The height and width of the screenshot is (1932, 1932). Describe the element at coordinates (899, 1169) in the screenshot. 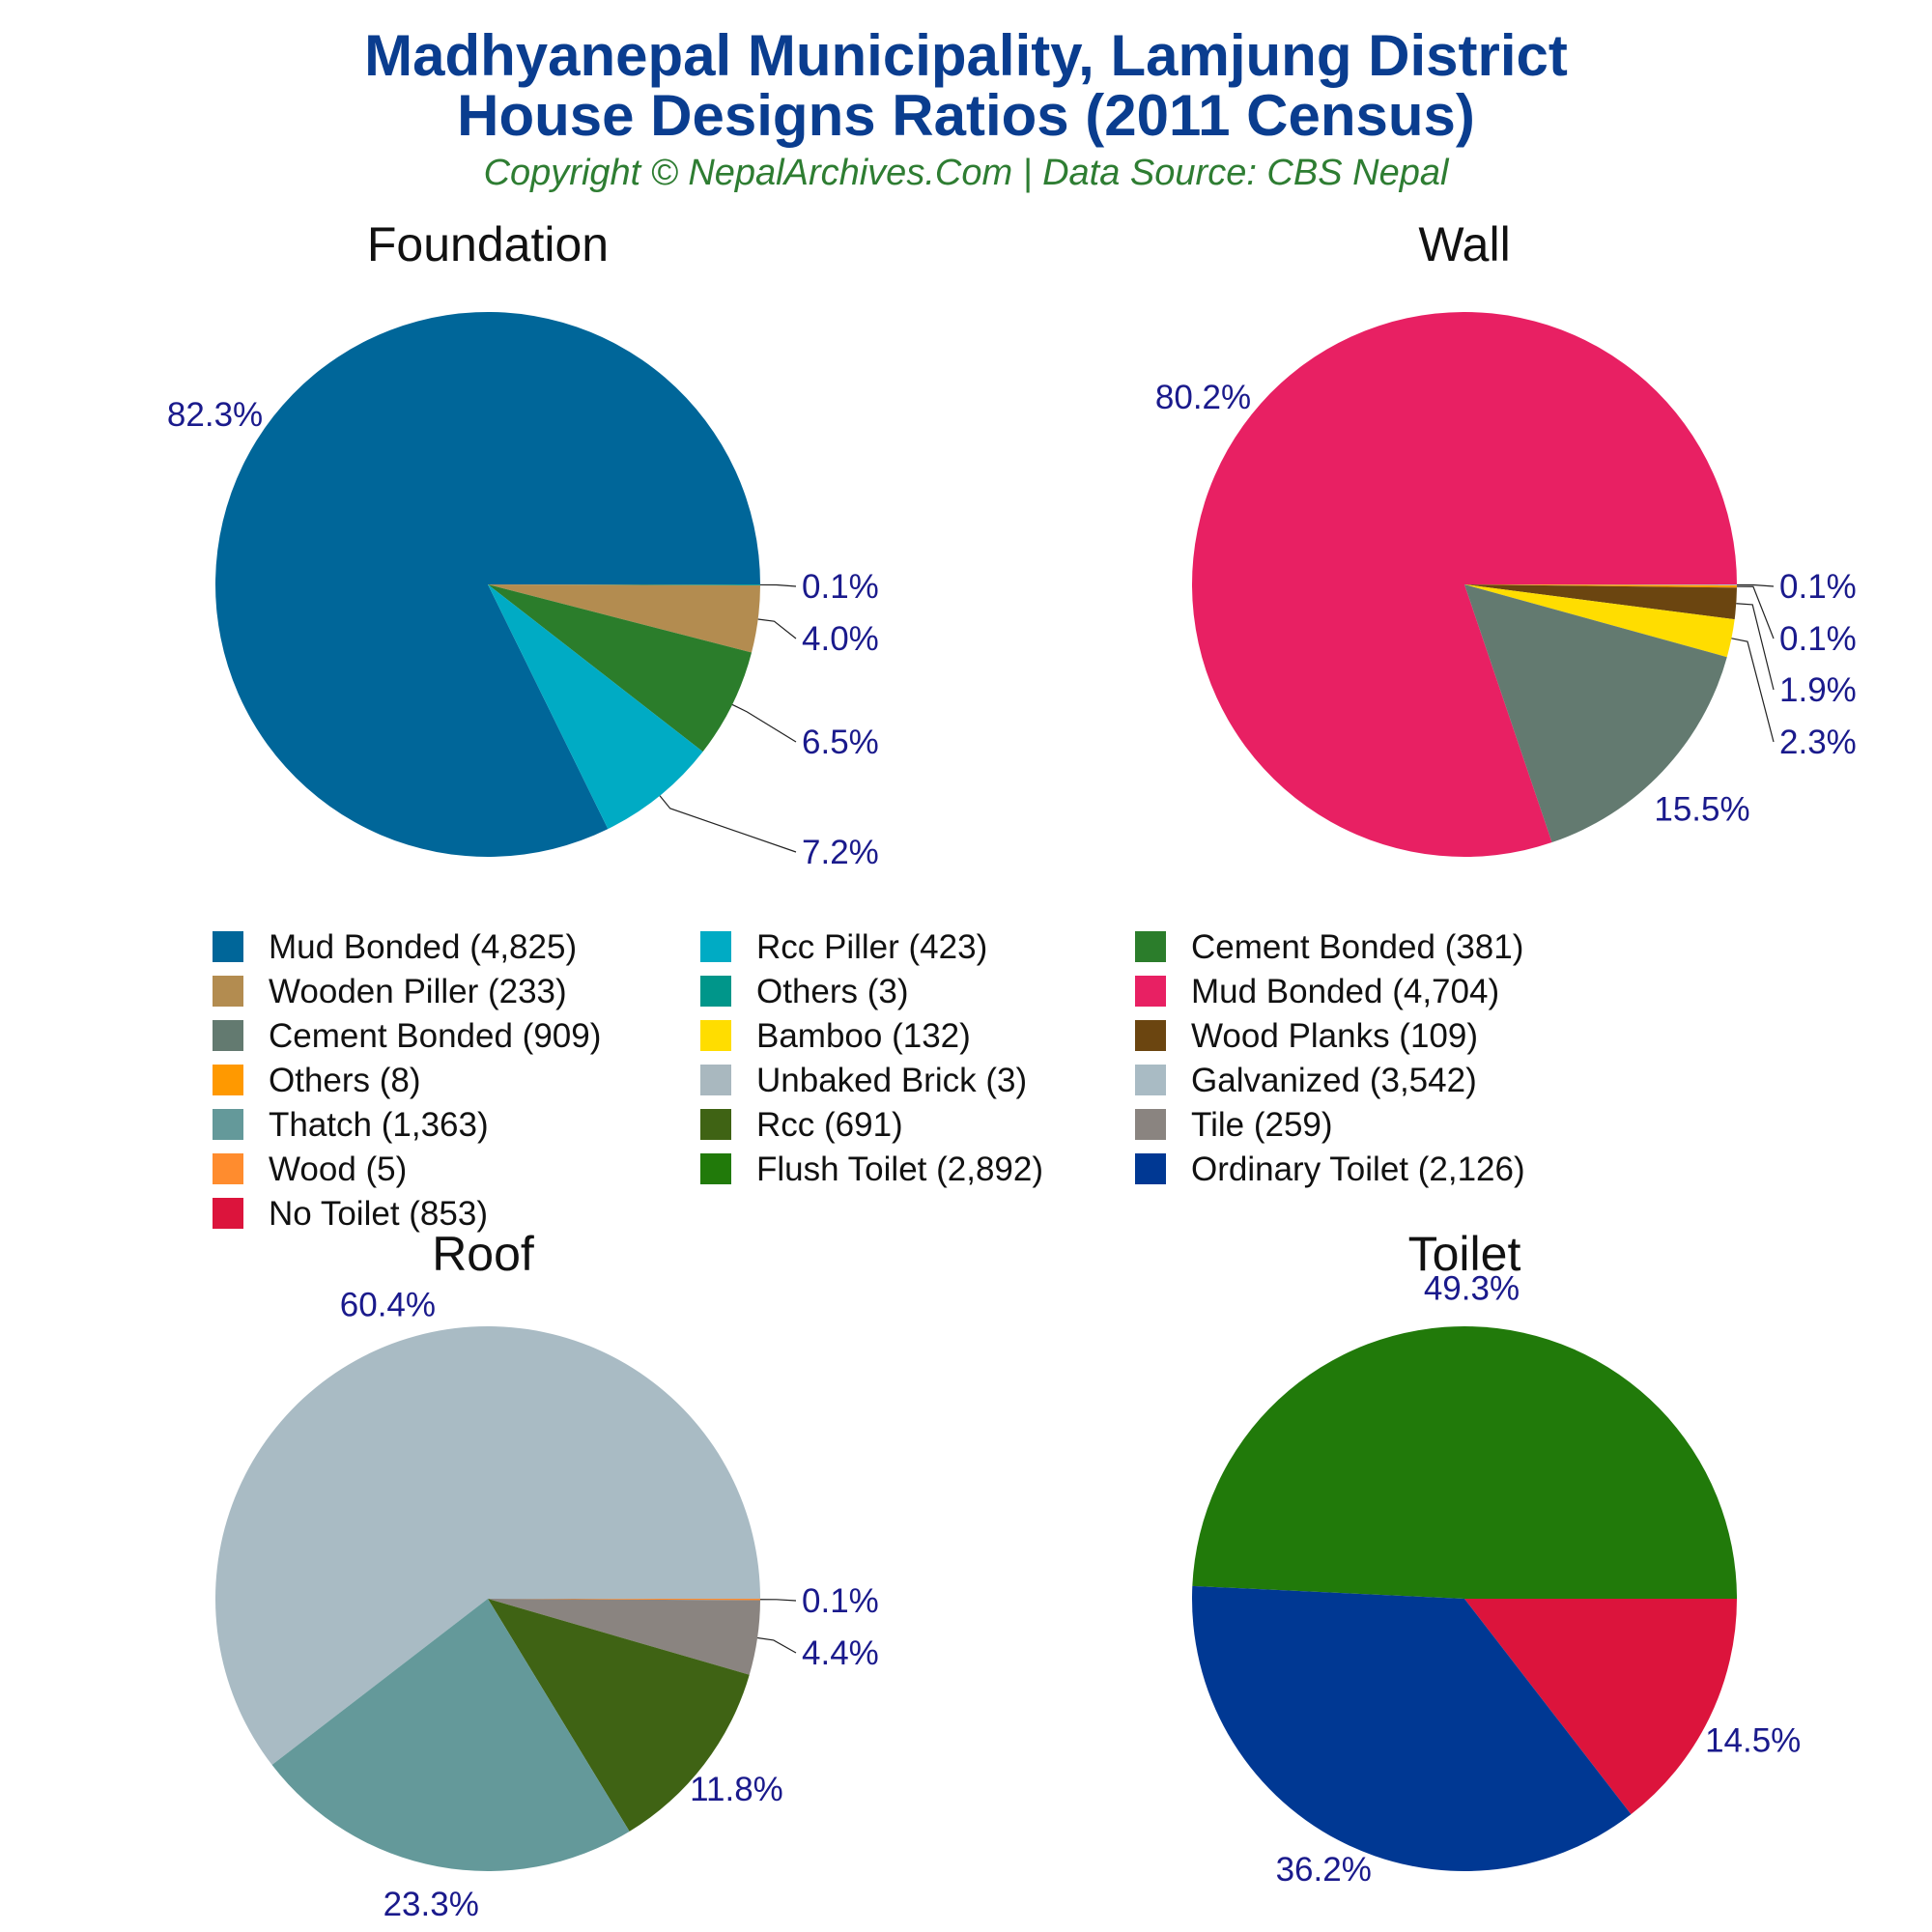

I see `legend-label-flush-toilet-2-892: Flush Toilet (2,892)` at that location.